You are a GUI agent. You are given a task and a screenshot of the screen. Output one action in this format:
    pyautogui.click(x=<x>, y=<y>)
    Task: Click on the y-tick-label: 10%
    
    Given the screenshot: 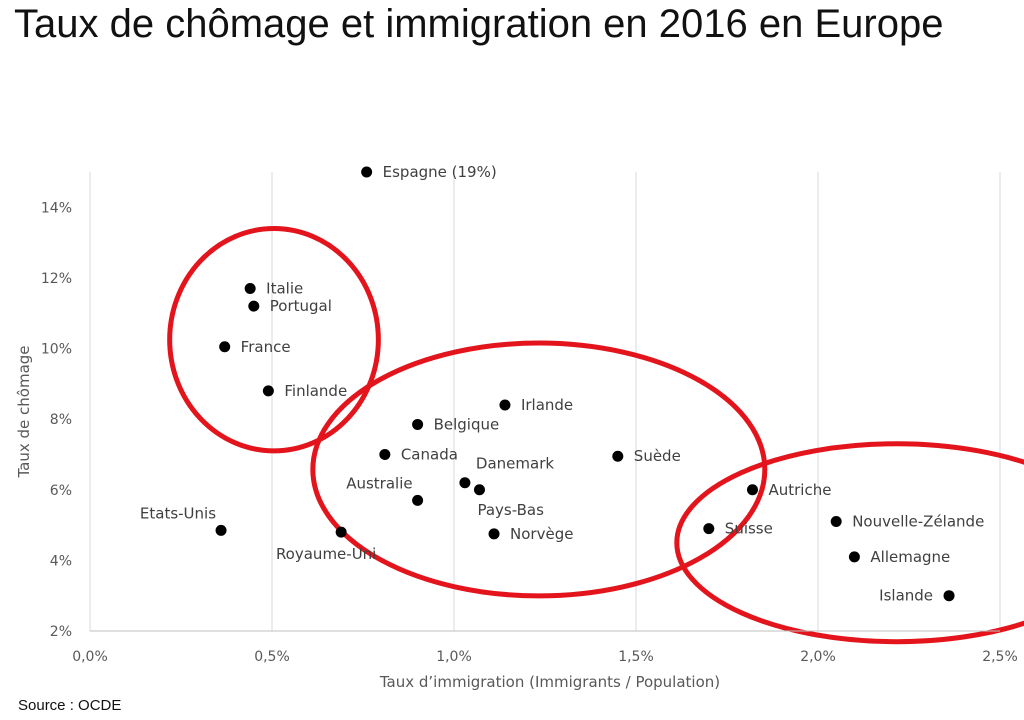 What is the action you would take?
    pyautogui.click(x=56, y=350)
    